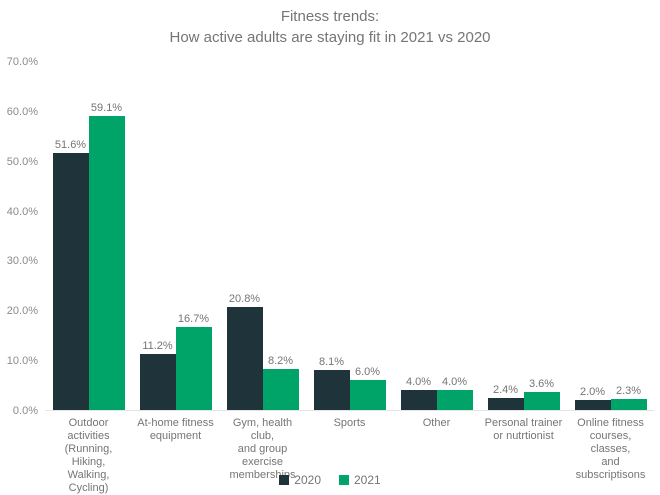  What do you see at coordinates (22, 361) in the screenshot?
I see `y-axis-tick-label: 10.0%` at bounding box center [22, 361].